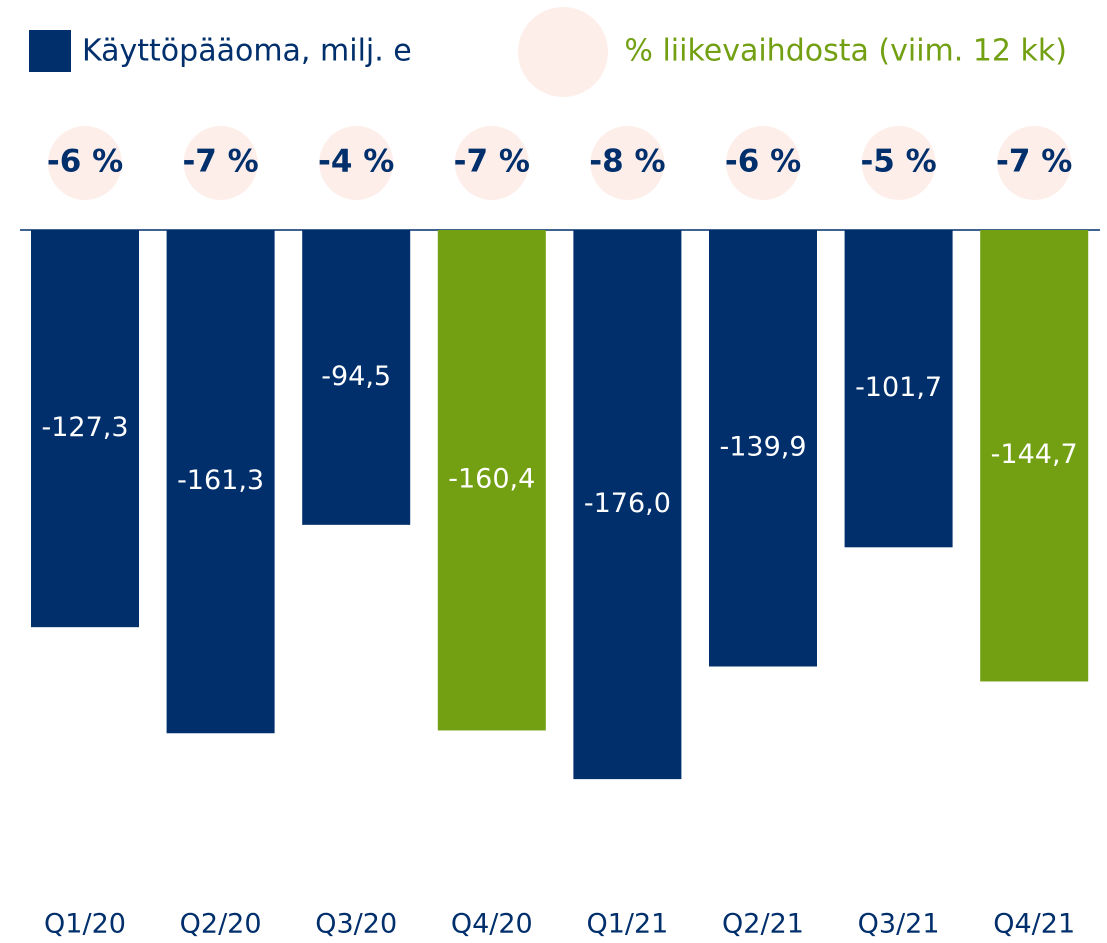 Image resolution: width=1107 pixels, height=943 pixels. I want to click on value-label: -176,0, so click(627, 503).